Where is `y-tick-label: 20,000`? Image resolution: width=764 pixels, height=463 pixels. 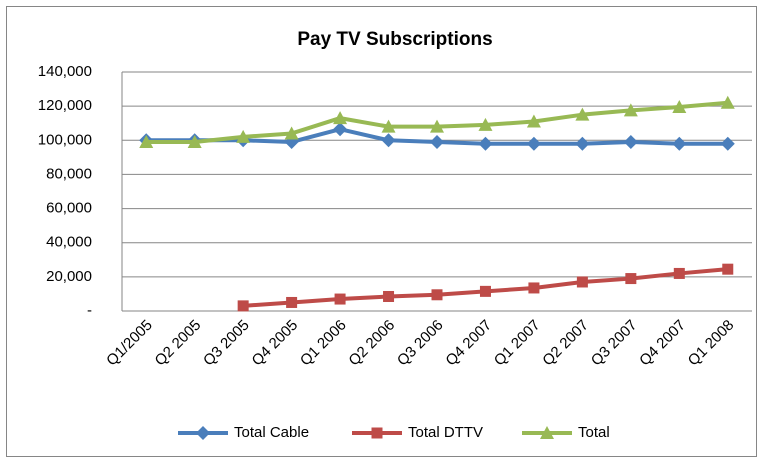 y-tick-label: 20,000 is located at coordinates (69, 276).